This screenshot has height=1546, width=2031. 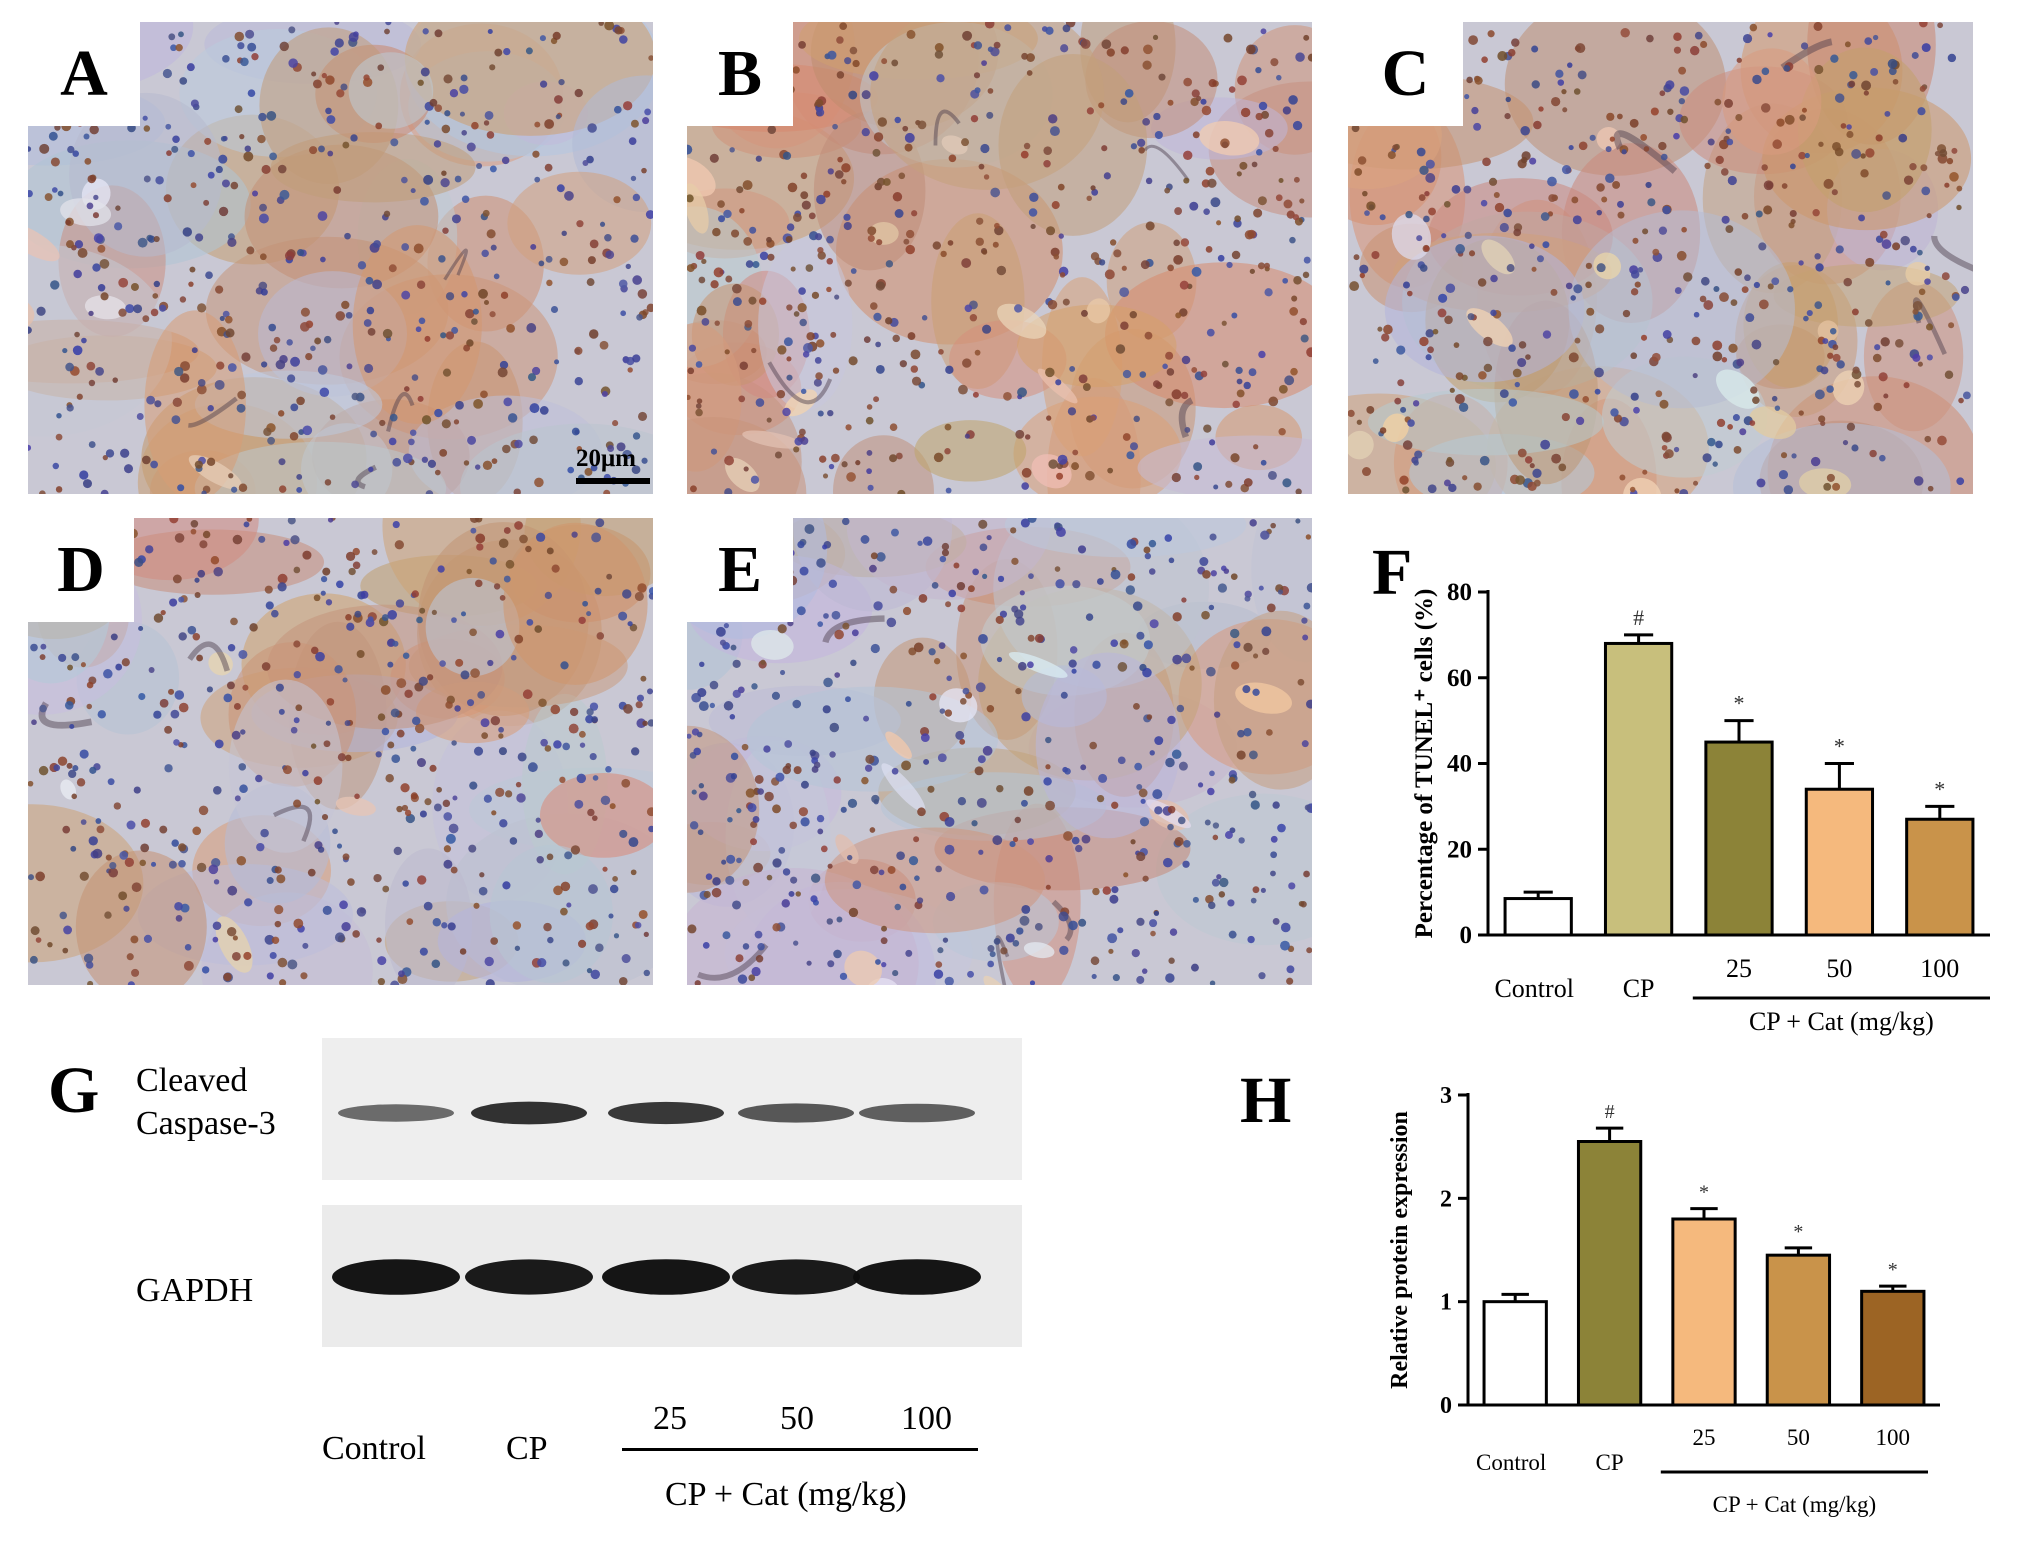 What do you see at coordinates (1266, 1100) in the screenshot?
I see `panel-letter-h: H` at bounding box center [1266, 1100].